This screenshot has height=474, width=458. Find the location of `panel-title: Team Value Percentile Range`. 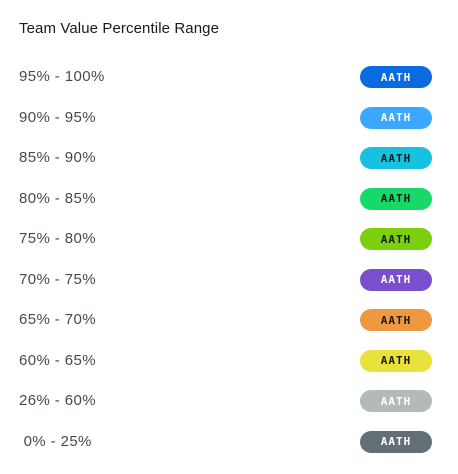

panel-title: Team Value Percentile Range is located at coordinates (119, 28).